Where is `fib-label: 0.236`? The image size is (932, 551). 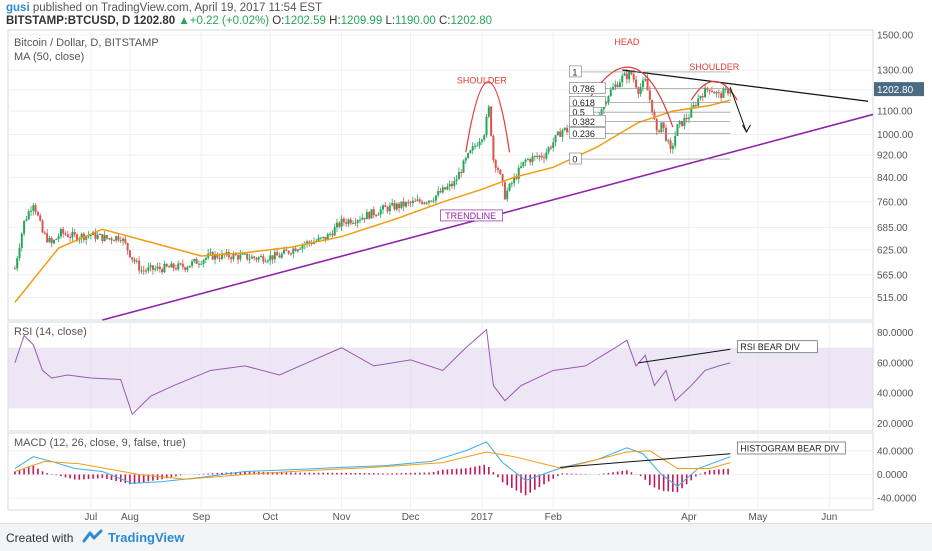
fib-label: 0.236 is located at coordinates (583, 134).